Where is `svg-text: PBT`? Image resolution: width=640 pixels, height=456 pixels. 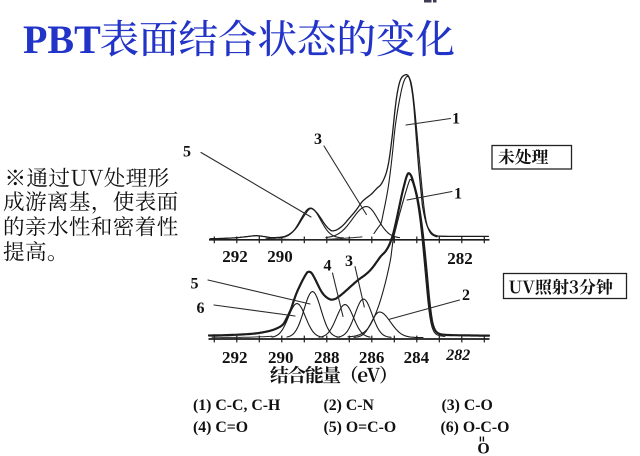
svg-text: PBT is located at coordinates (62, 39).